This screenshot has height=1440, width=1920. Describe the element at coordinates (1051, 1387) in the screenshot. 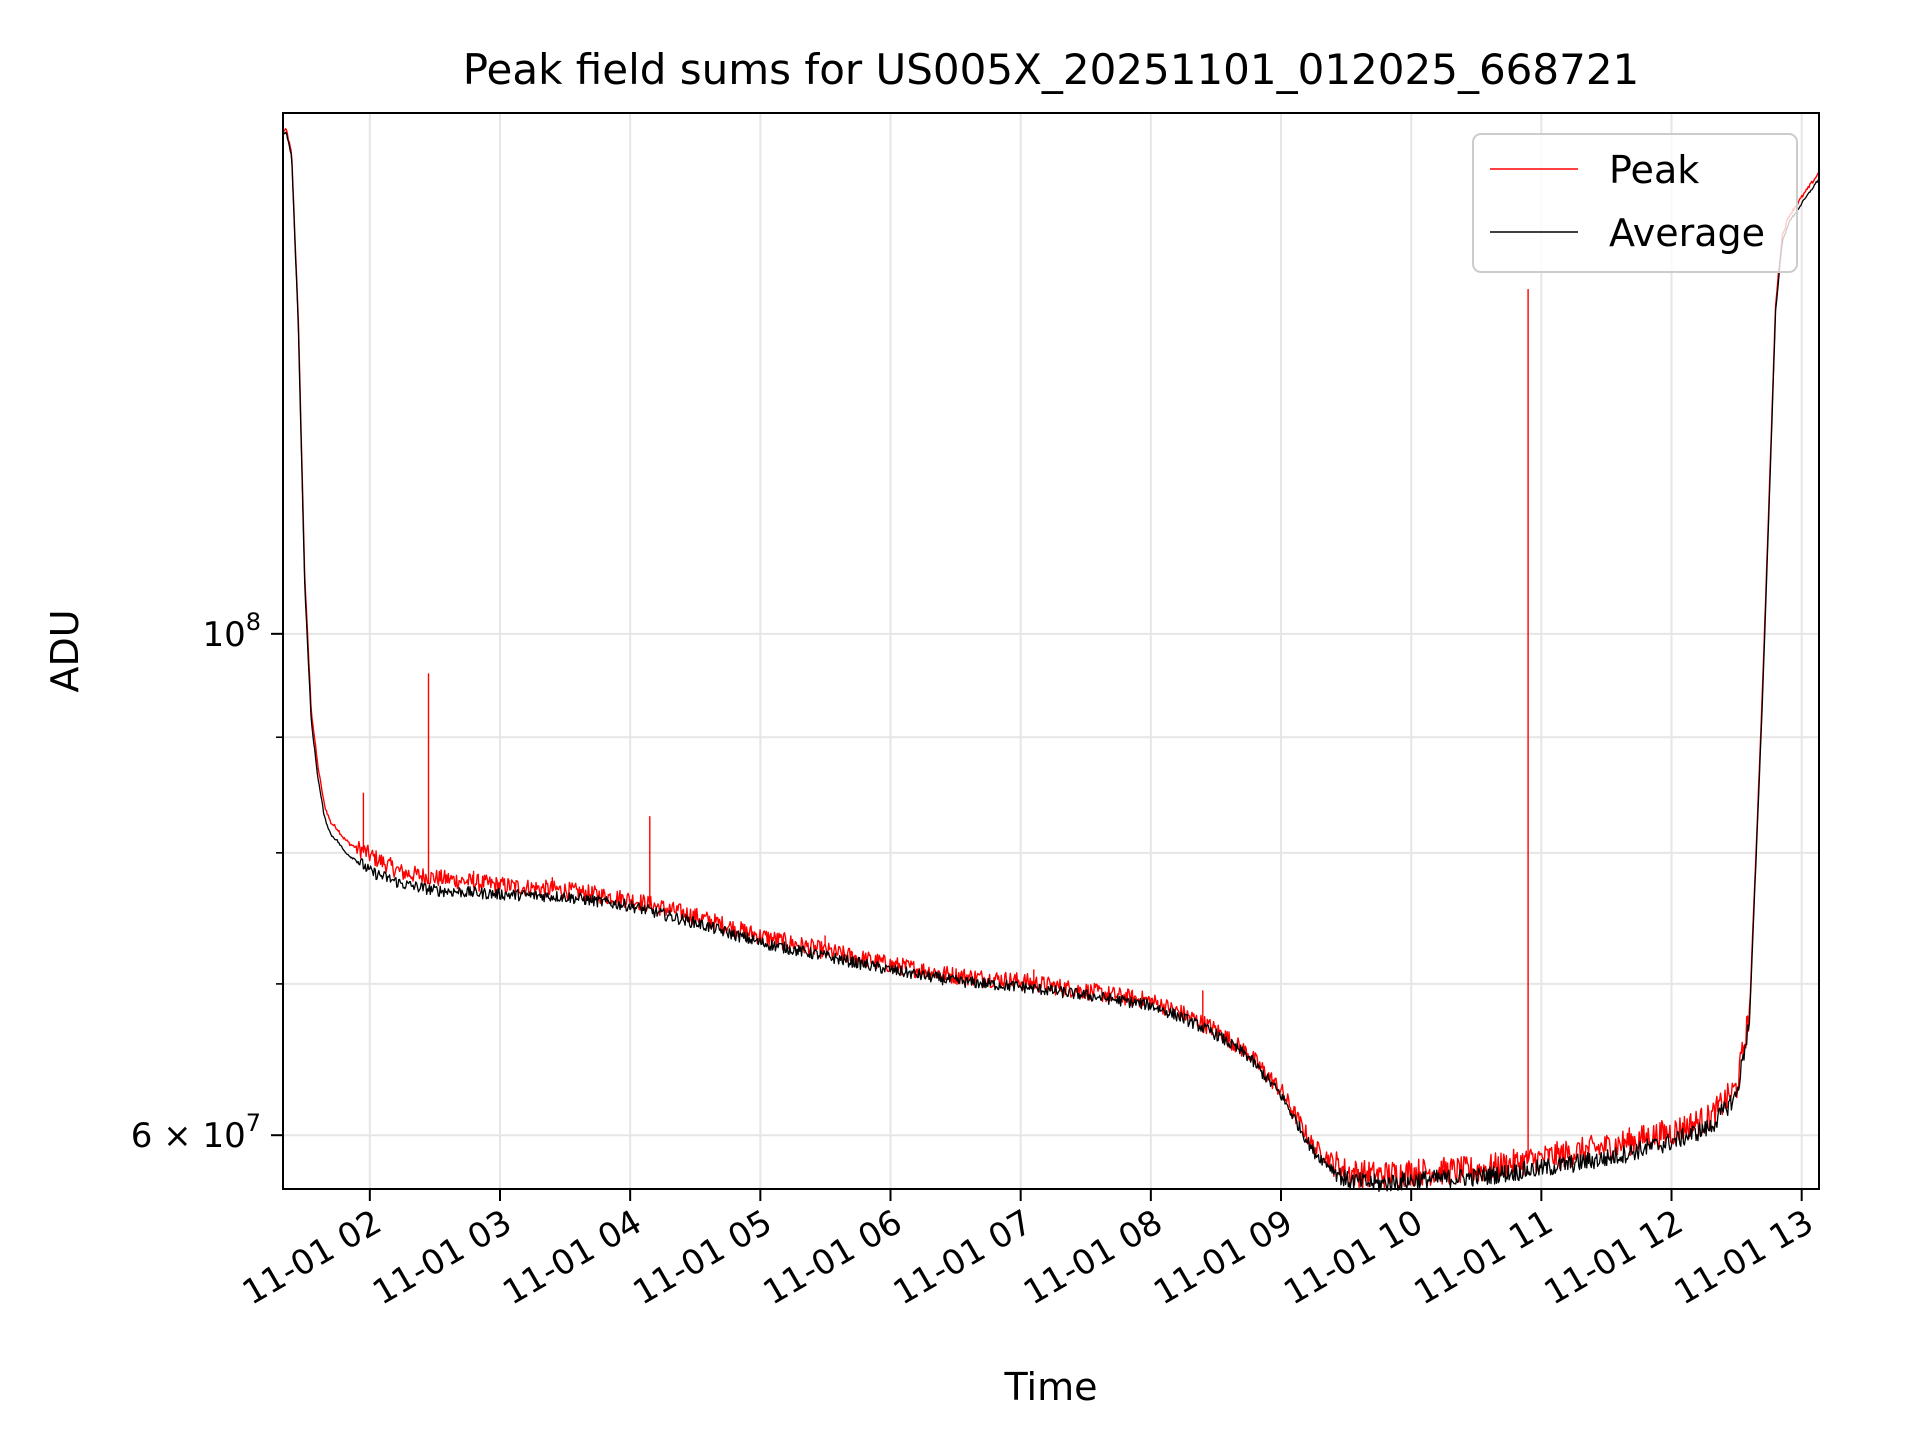

I see `x-axis-label: Time` at that location.